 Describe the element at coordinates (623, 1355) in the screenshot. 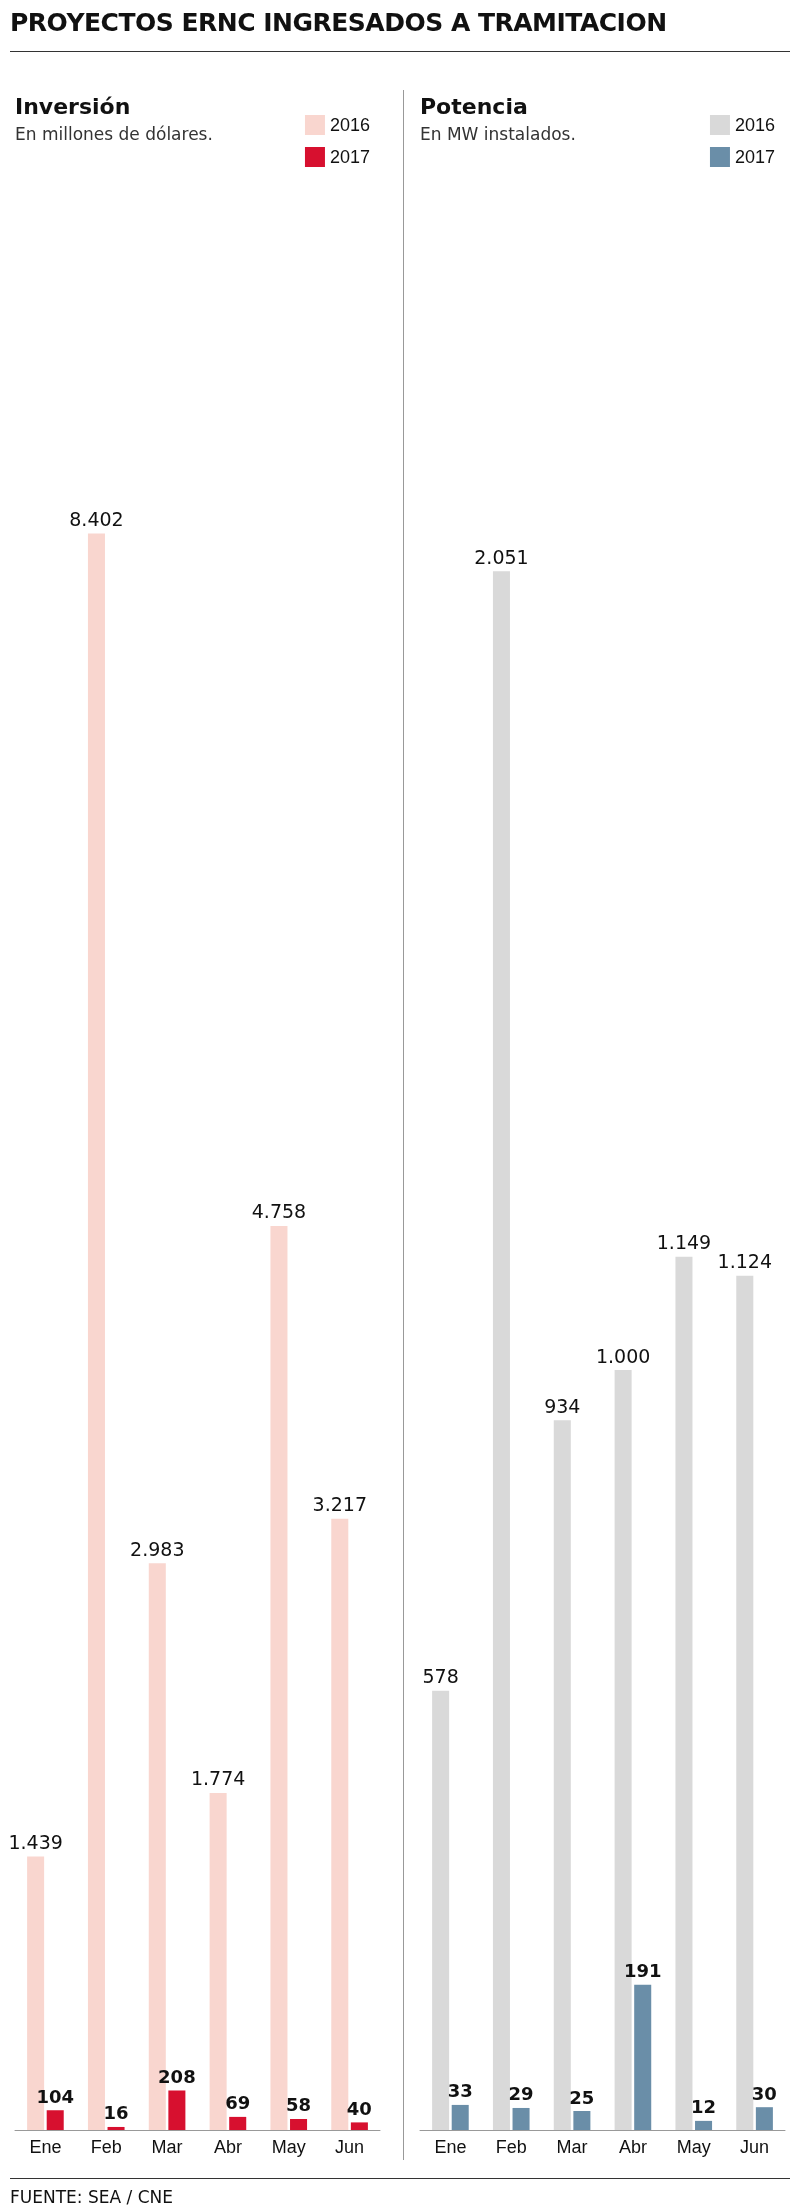

I see `data-label: 1.000` at that location.